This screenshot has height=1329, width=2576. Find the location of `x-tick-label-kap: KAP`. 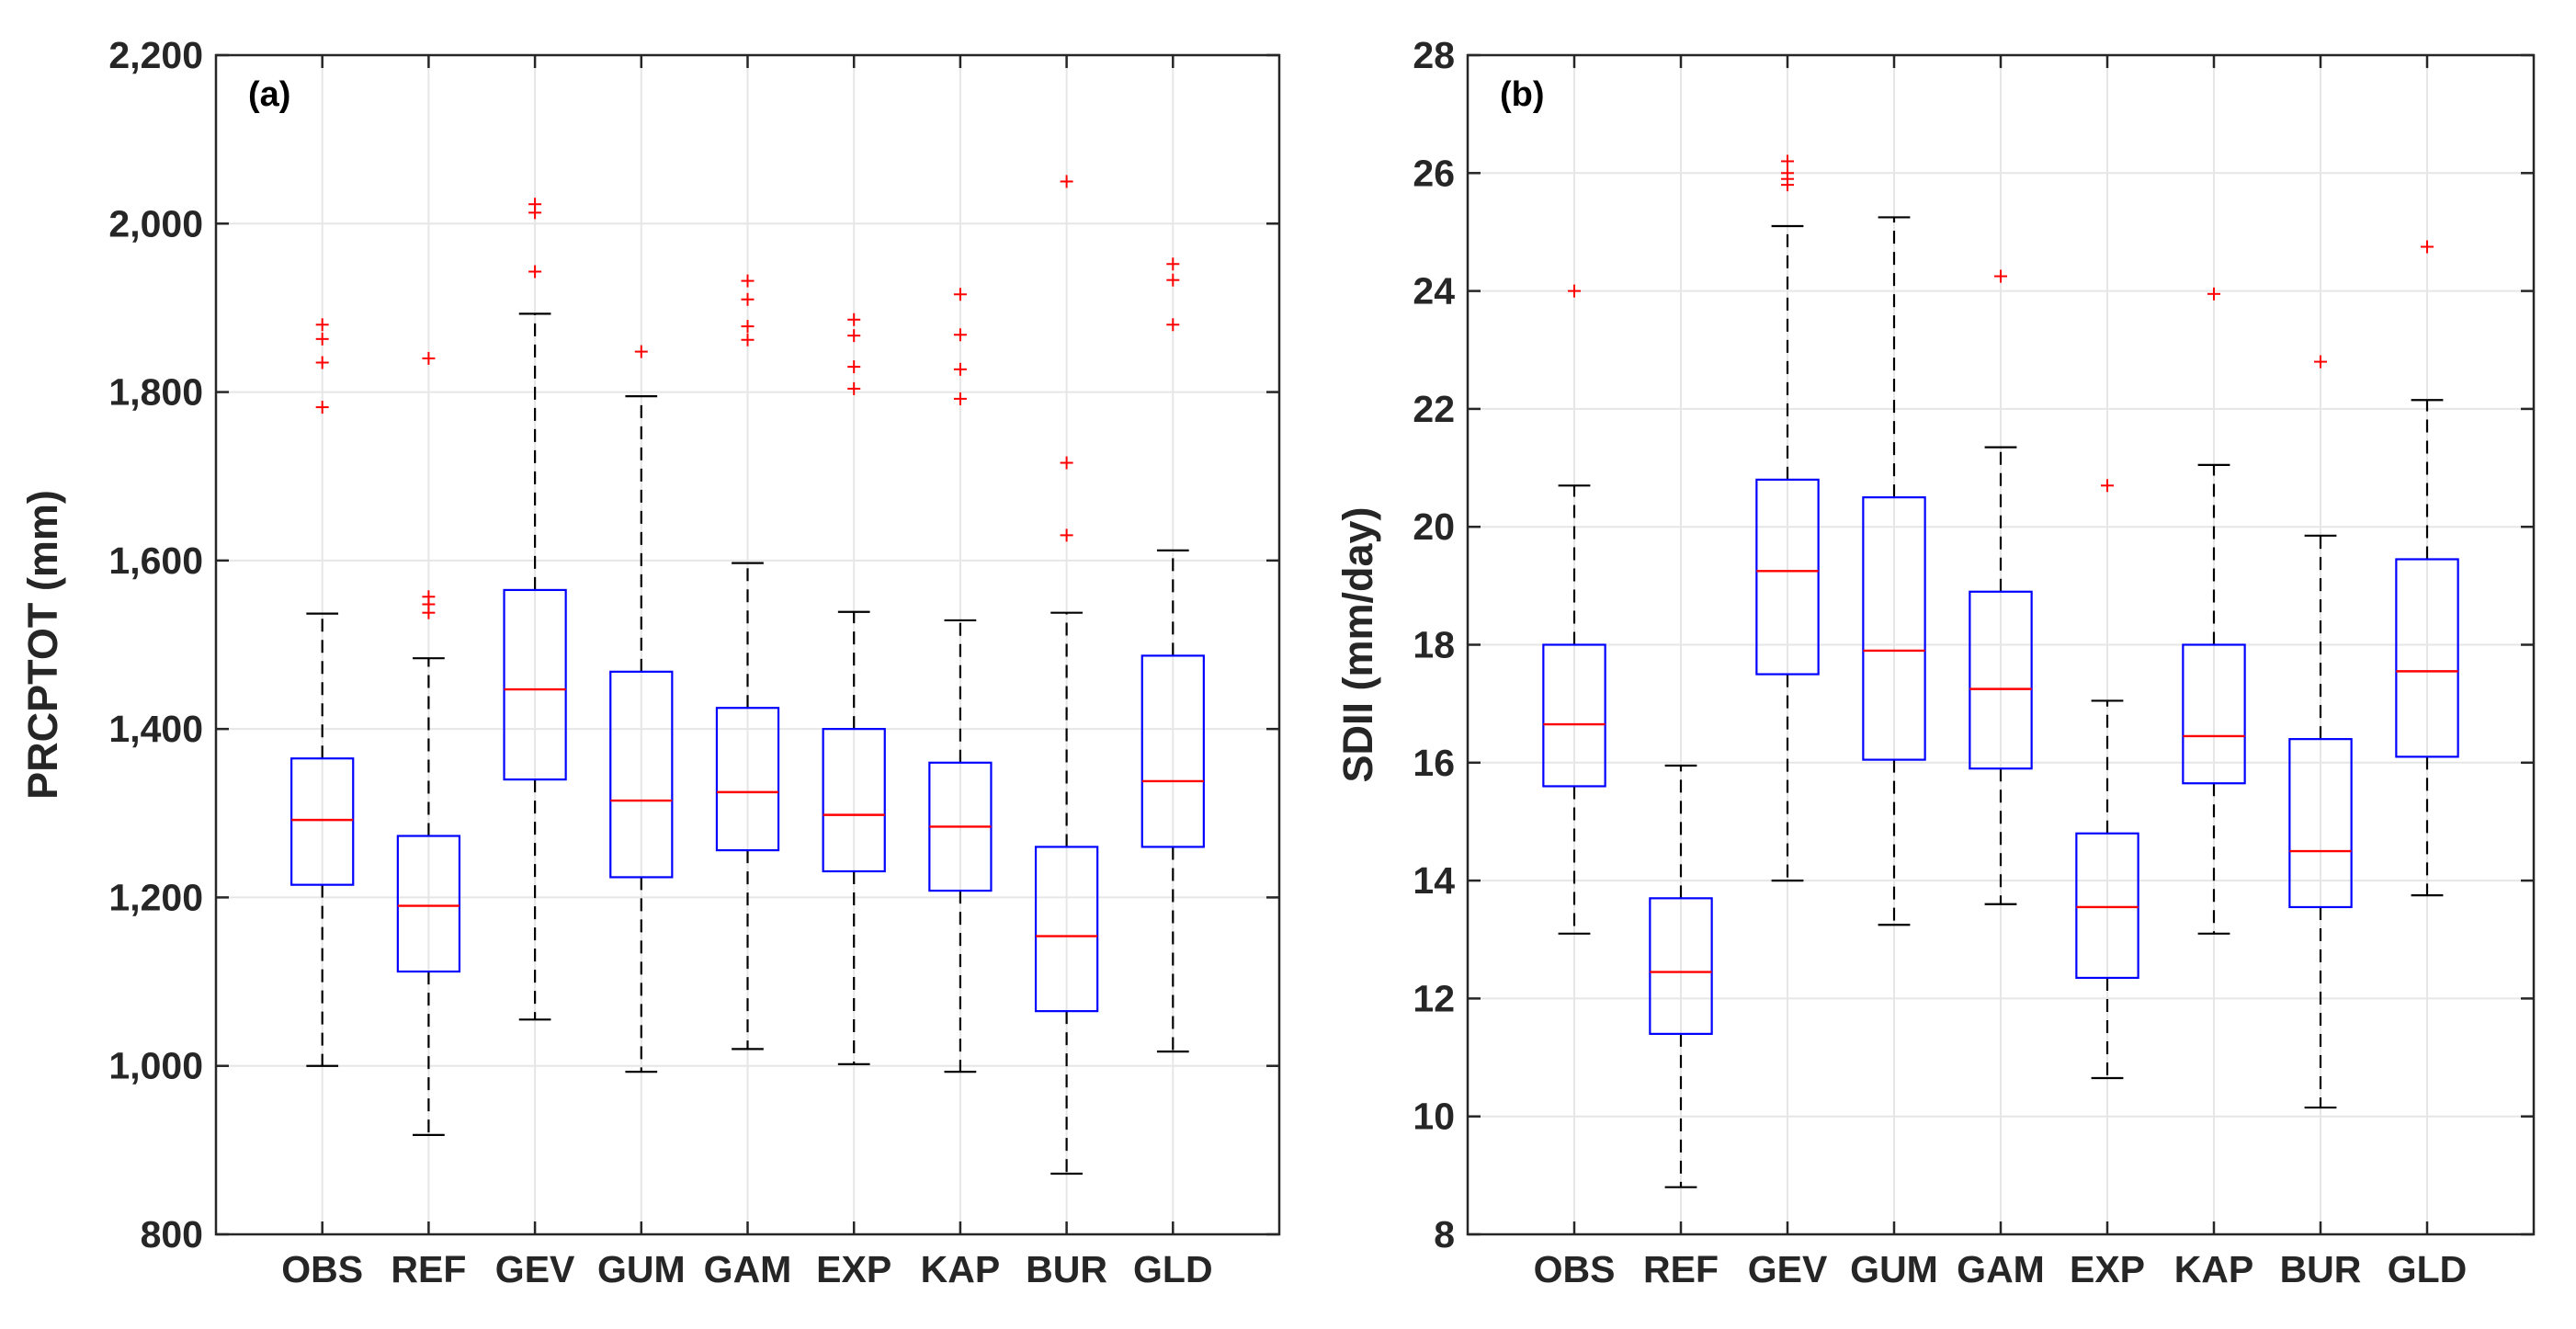

x-tick-label-kap: KAP is located at coordinates (2214, 1269).